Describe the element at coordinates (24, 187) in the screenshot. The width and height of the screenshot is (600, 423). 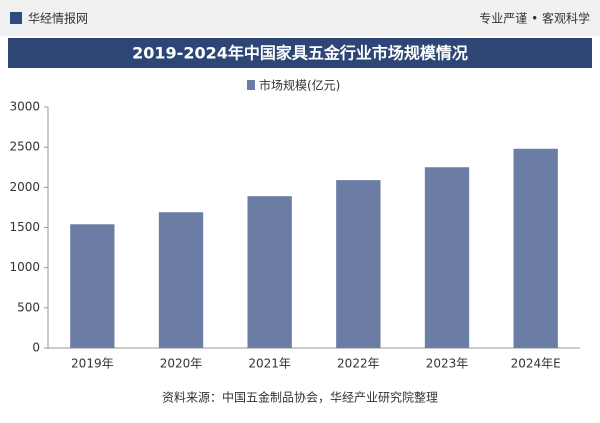
I see `y-tick-label: 2000` at that location.